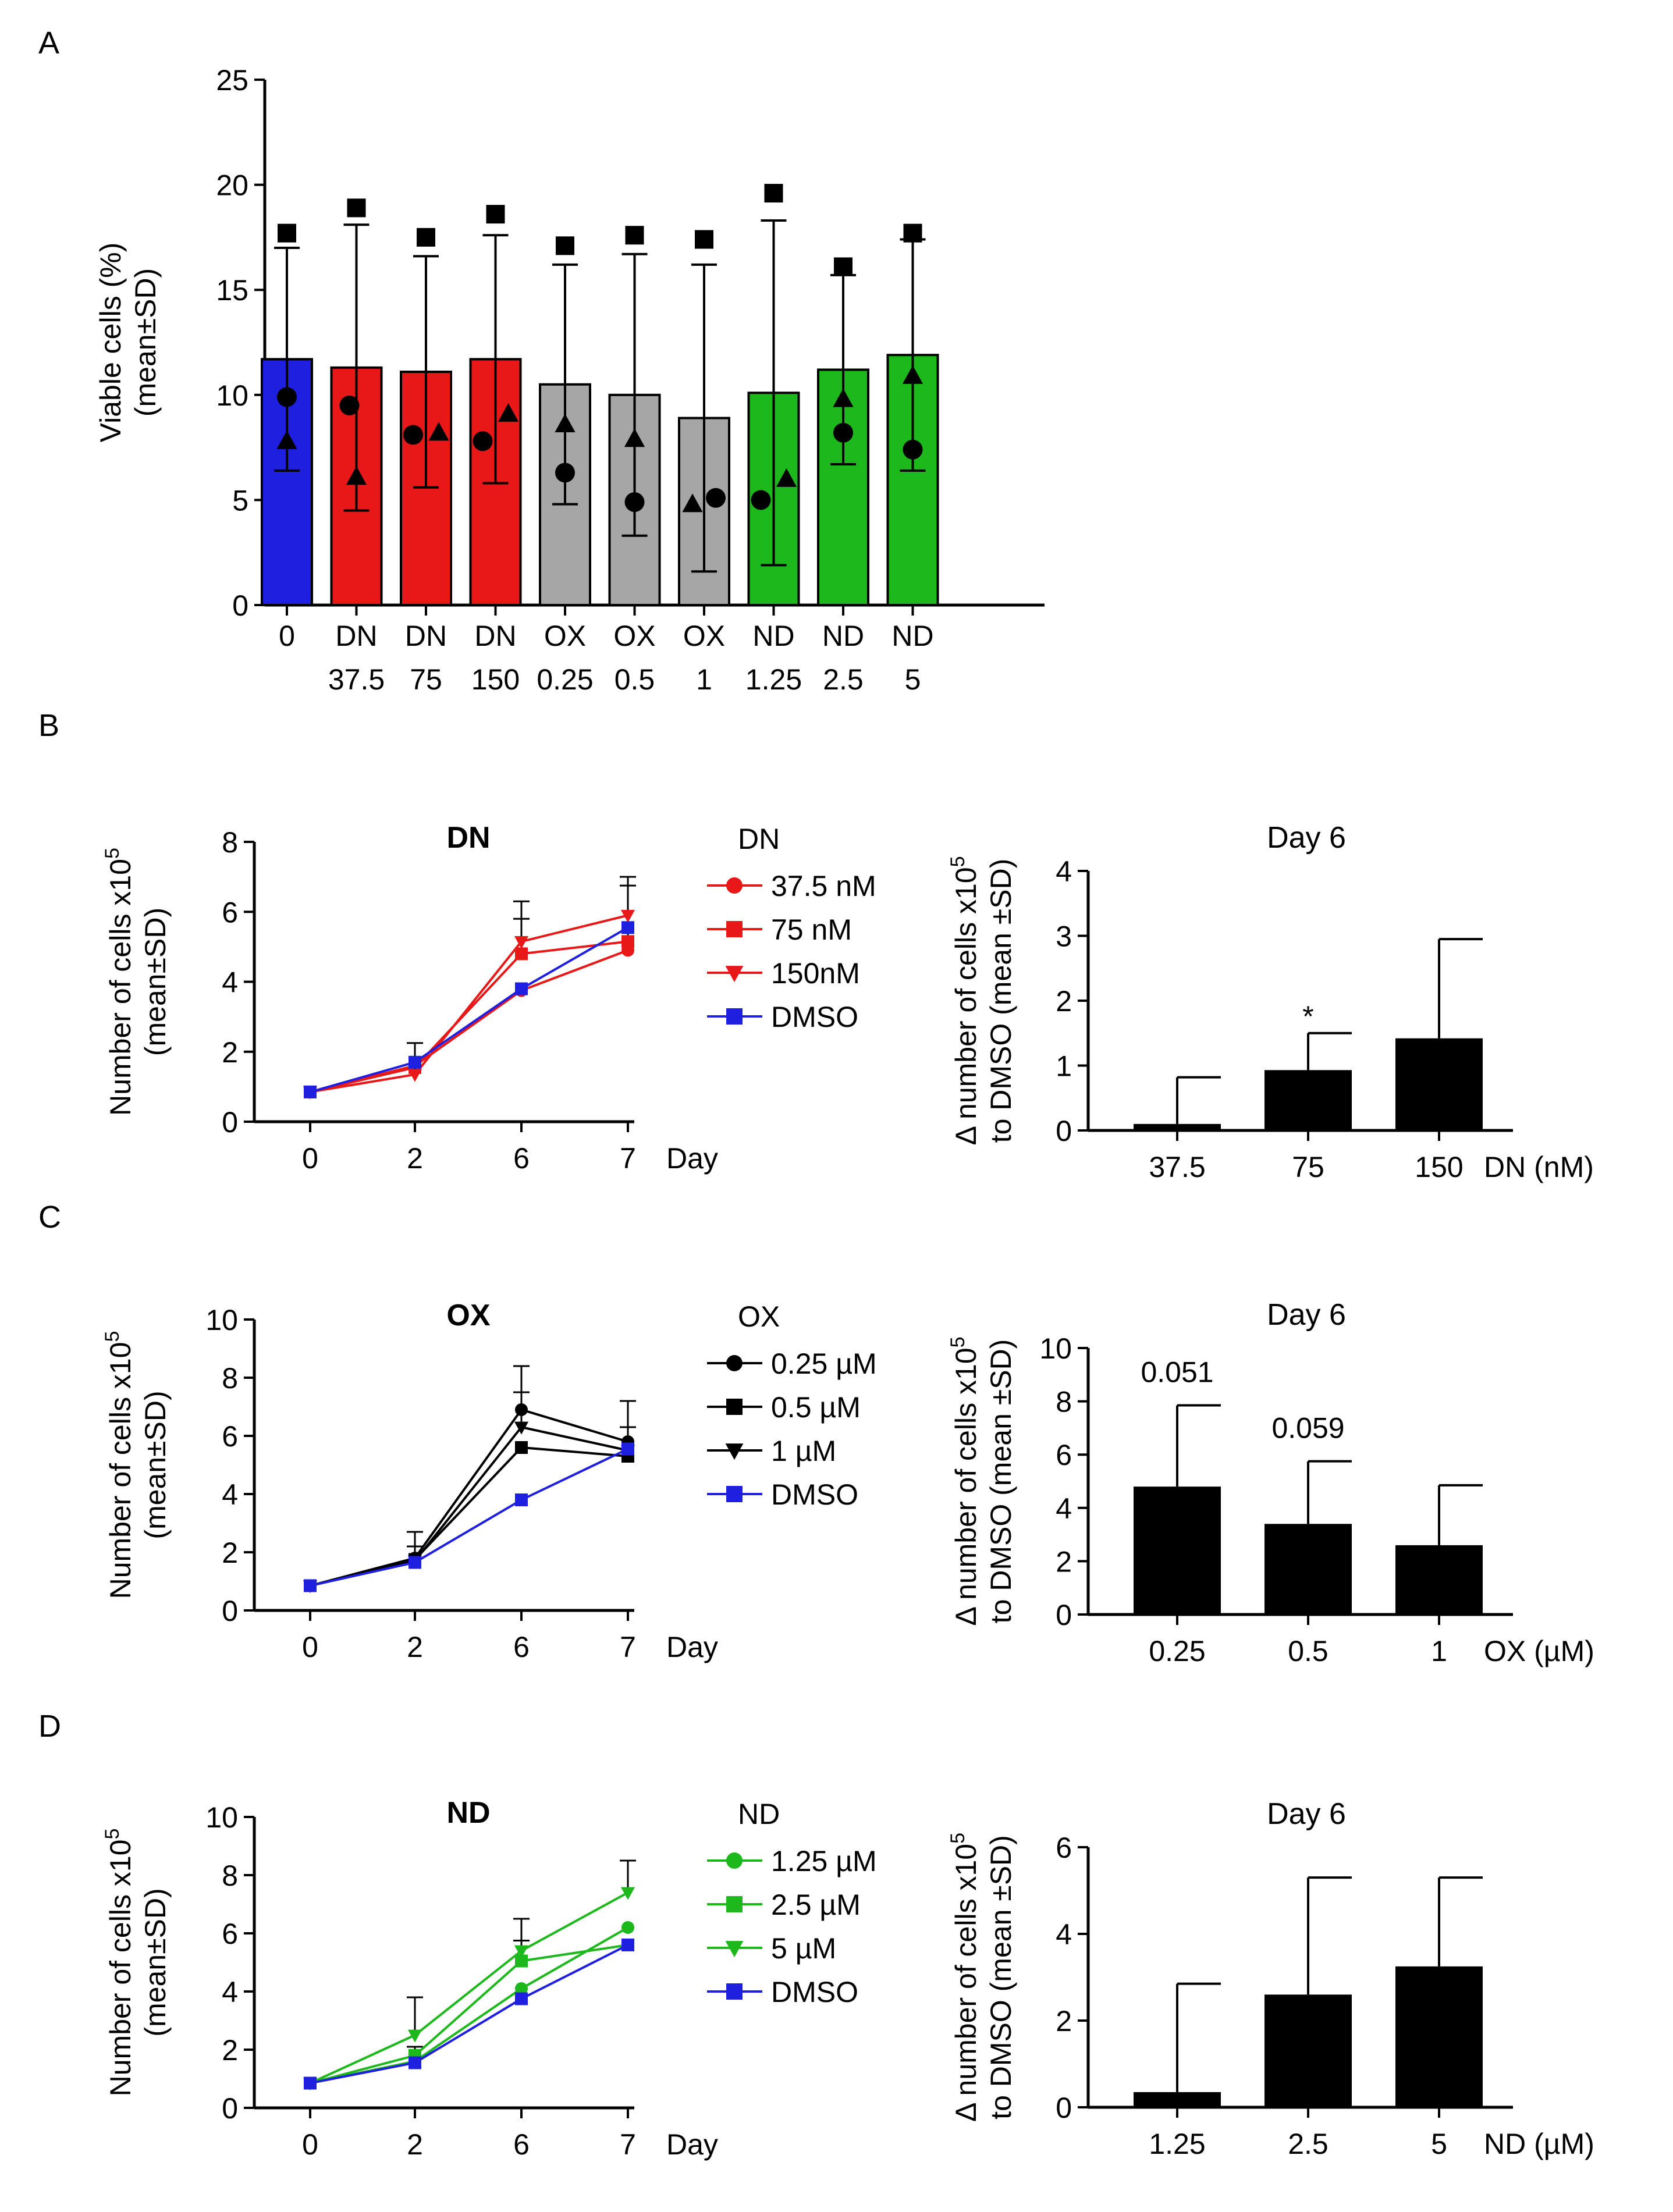 This screenshot has height=2212, width=1673. I want to click on chart-c-bar-y-tick-label: 6, so click(1064, 1455).